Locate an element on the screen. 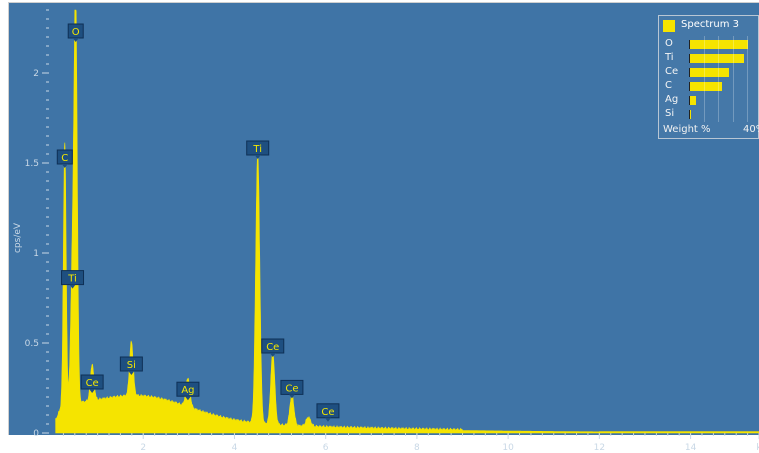 Image resolution: width=759 pixels, height=453 pixels. x-tick-label-6: 14 is located at coordinates (691, 448).